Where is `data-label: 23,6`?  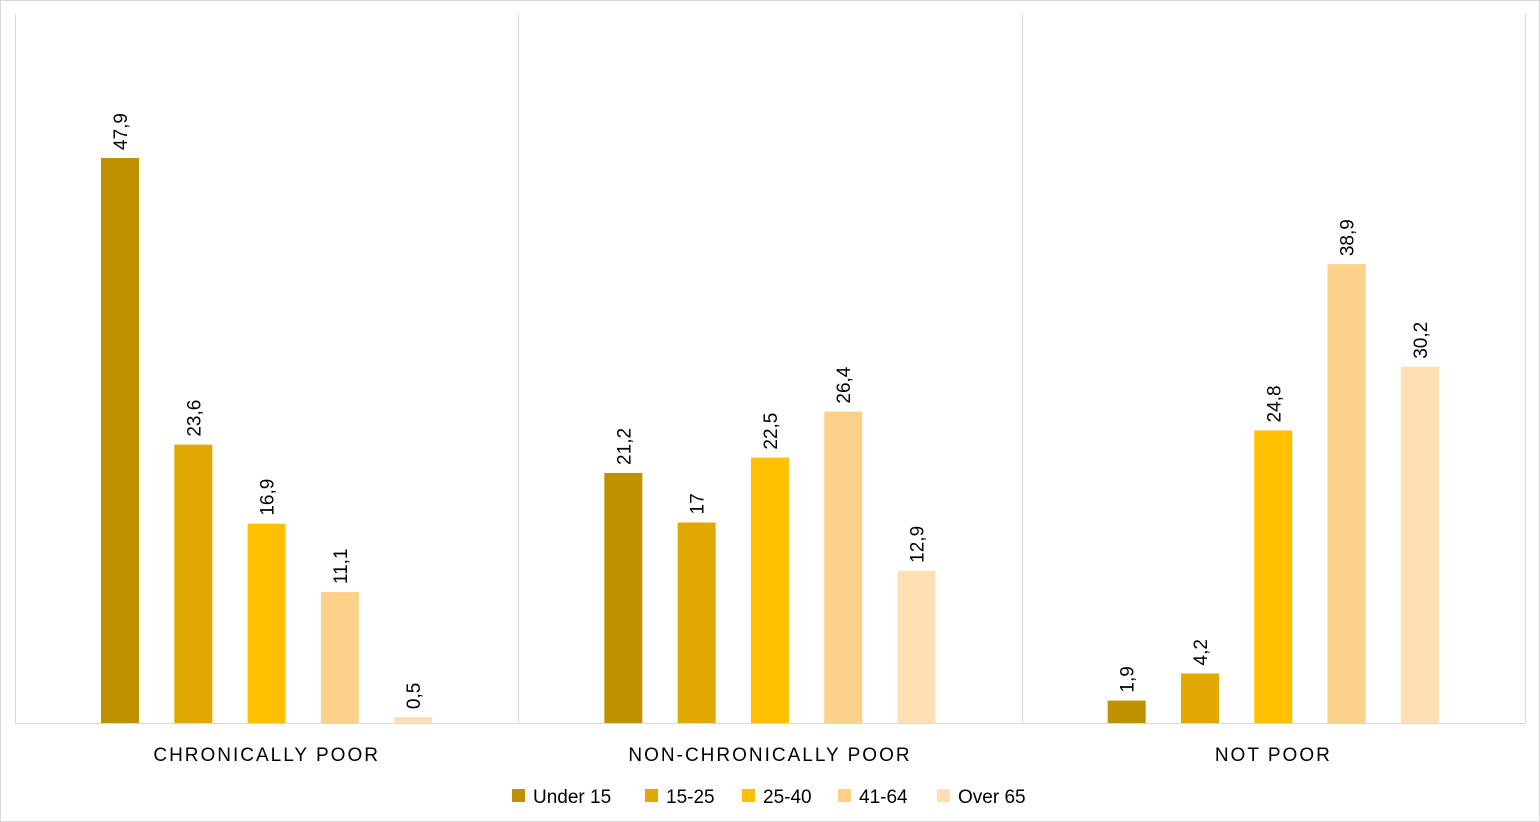 data-label: 23,6 is located at coordinates (194, 418).